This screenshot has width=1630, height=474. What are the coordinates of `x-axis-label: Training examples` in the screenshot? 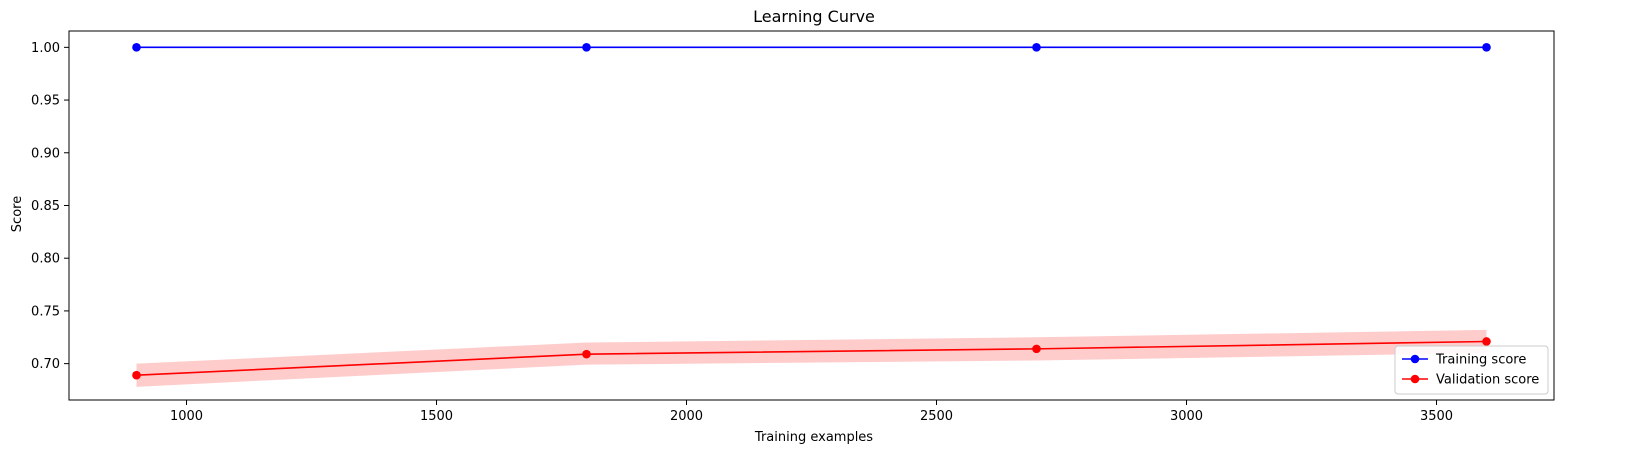 It's located at (813, 437).